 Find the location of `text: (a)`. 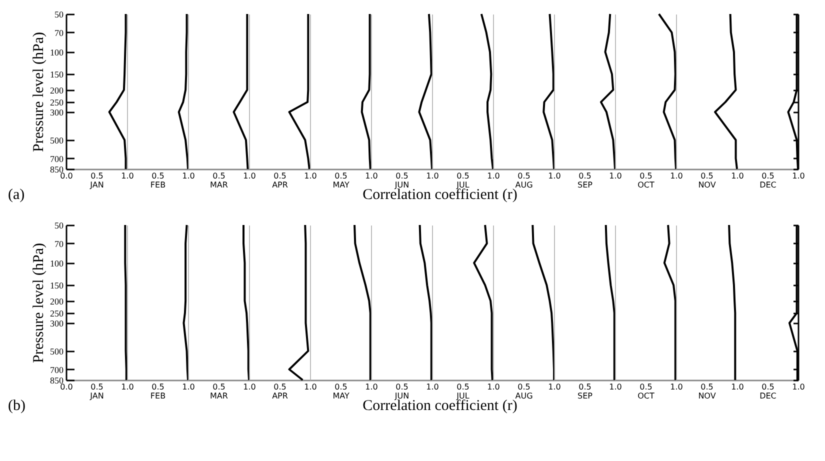

text: (a) is located at coordinates (16, 195).